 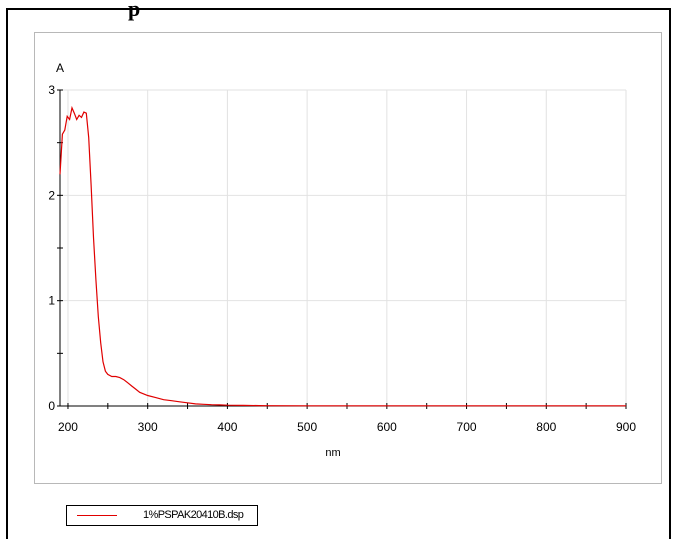 I want to click on legend-label: 1%PSPAK20410B.dsp, so click(x=193, y=515).